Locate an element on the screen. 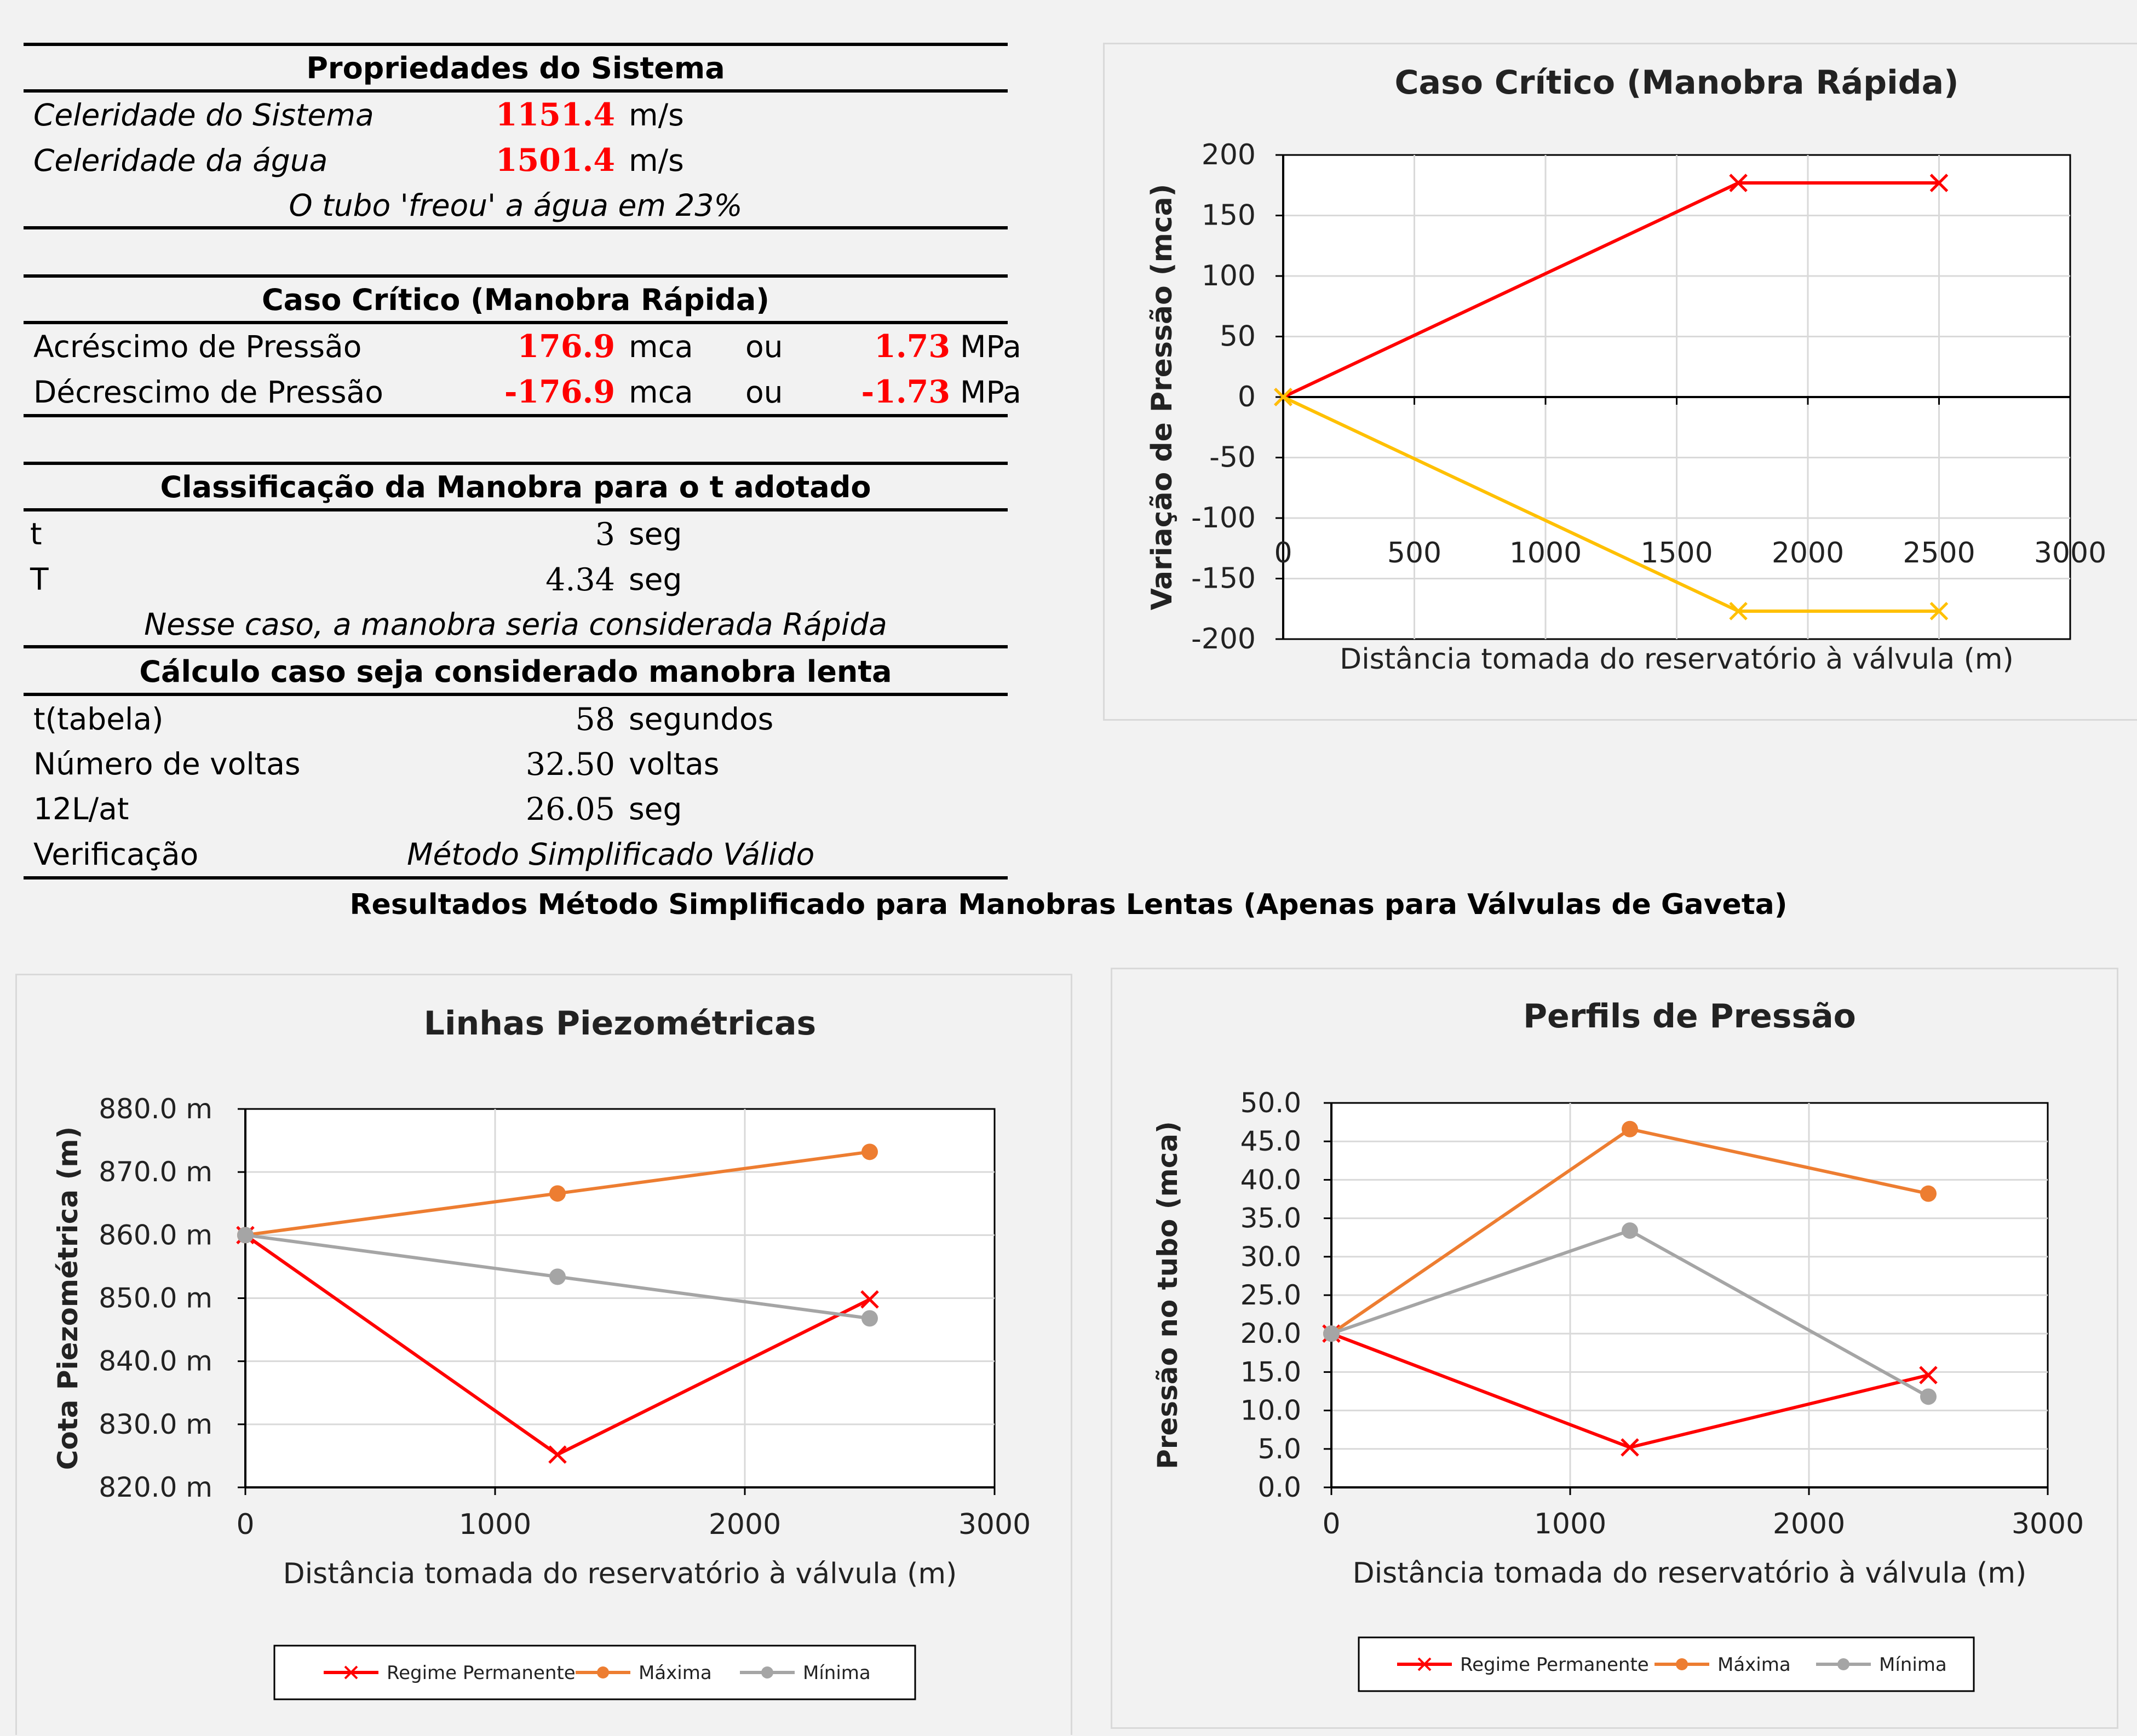  y-tick-label: 20.0 is located at coordinates (1271, 1333).